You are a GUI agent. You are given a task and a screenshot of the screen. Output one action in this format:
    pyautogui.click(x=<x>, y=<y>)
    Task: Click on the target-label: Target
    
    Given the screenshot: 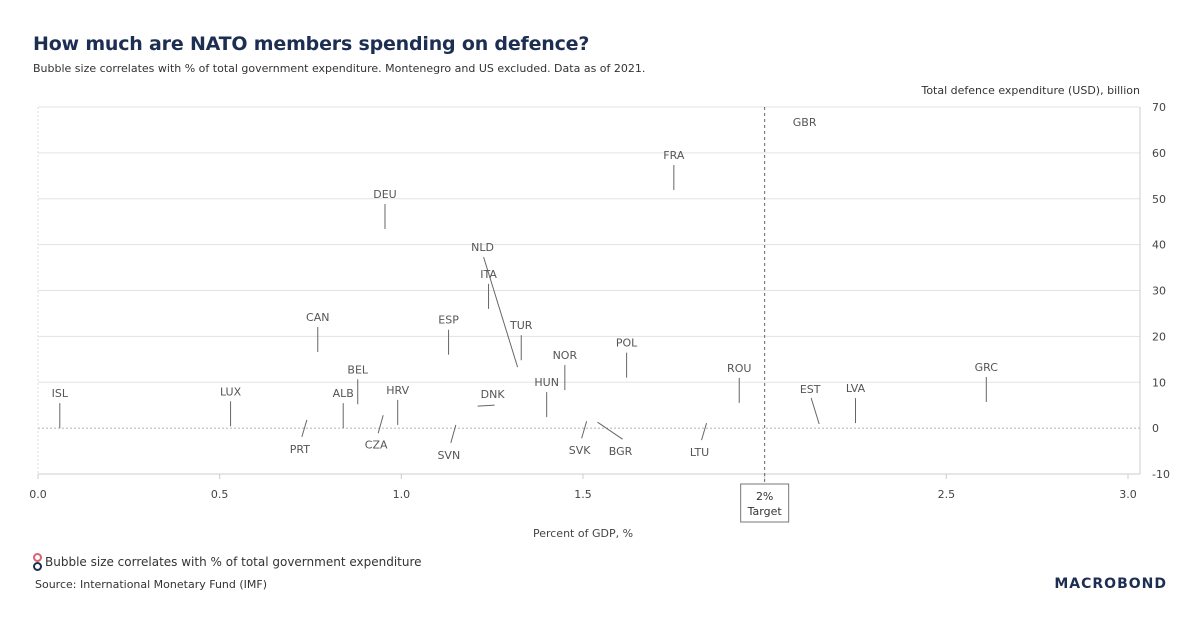 What is the action you would take?
    pyautogui.click(x=765, y=511)
    